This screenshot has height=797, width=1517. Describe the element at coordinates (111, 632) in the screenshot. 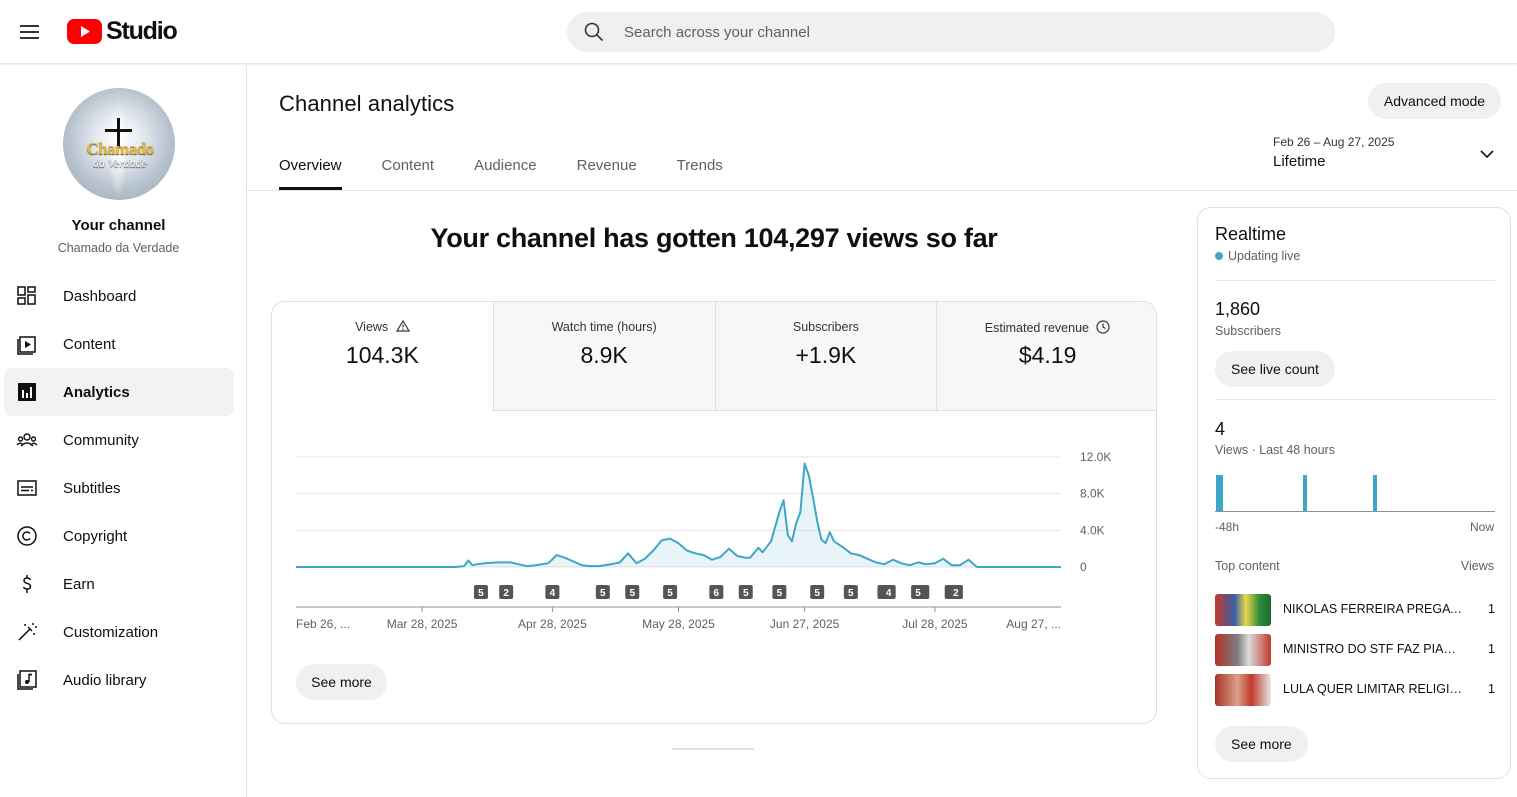

I see `sidebar-item-label: Customization` at that location.